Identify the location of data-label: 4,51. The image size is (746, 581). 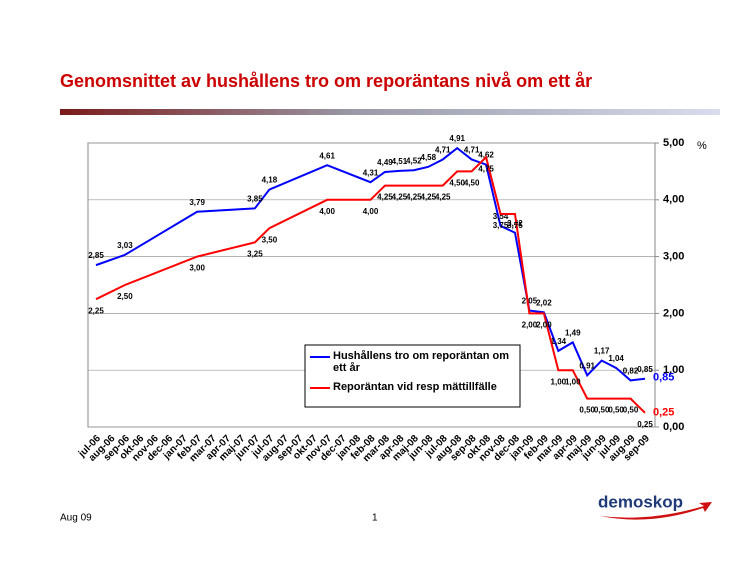
(400, 161).